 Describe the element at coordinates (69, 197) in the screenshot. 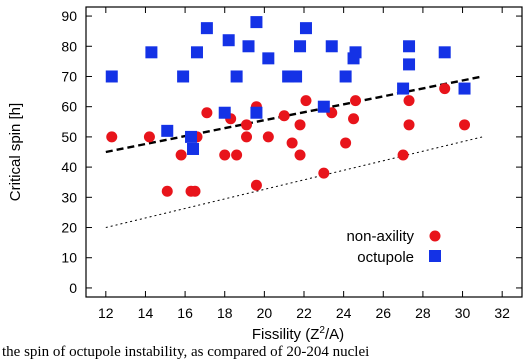

I see `y-tick-label: 30` at that location.